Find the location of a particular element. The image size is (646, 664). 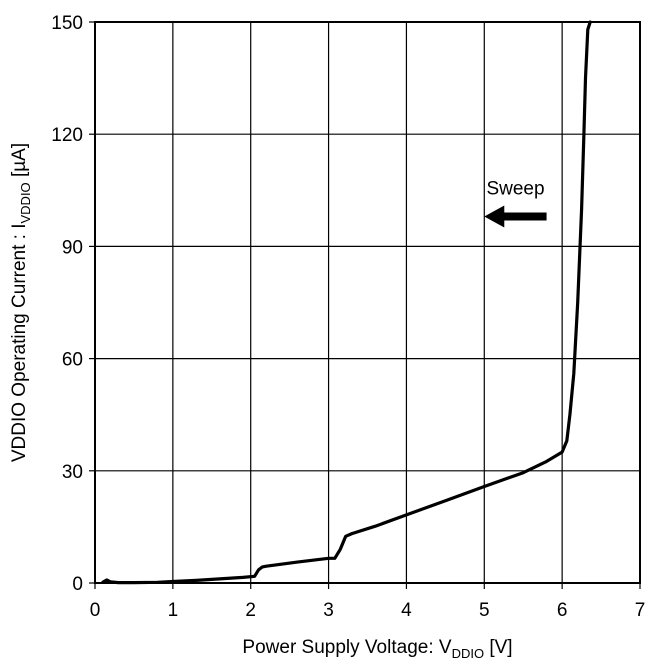

y-axis-label-subscript: VDDIO is located at coordinates (25, 202).